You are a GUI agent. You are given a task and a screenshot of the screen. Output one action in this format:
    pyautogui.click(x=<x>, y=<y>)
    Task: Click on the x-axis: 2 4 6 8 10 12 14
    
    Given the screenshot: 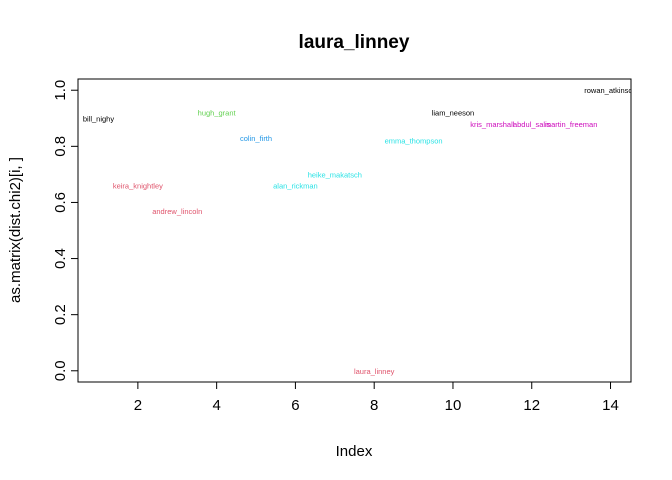 What is the action you would take?
    pyautogui.click(x=376, y=397)
    